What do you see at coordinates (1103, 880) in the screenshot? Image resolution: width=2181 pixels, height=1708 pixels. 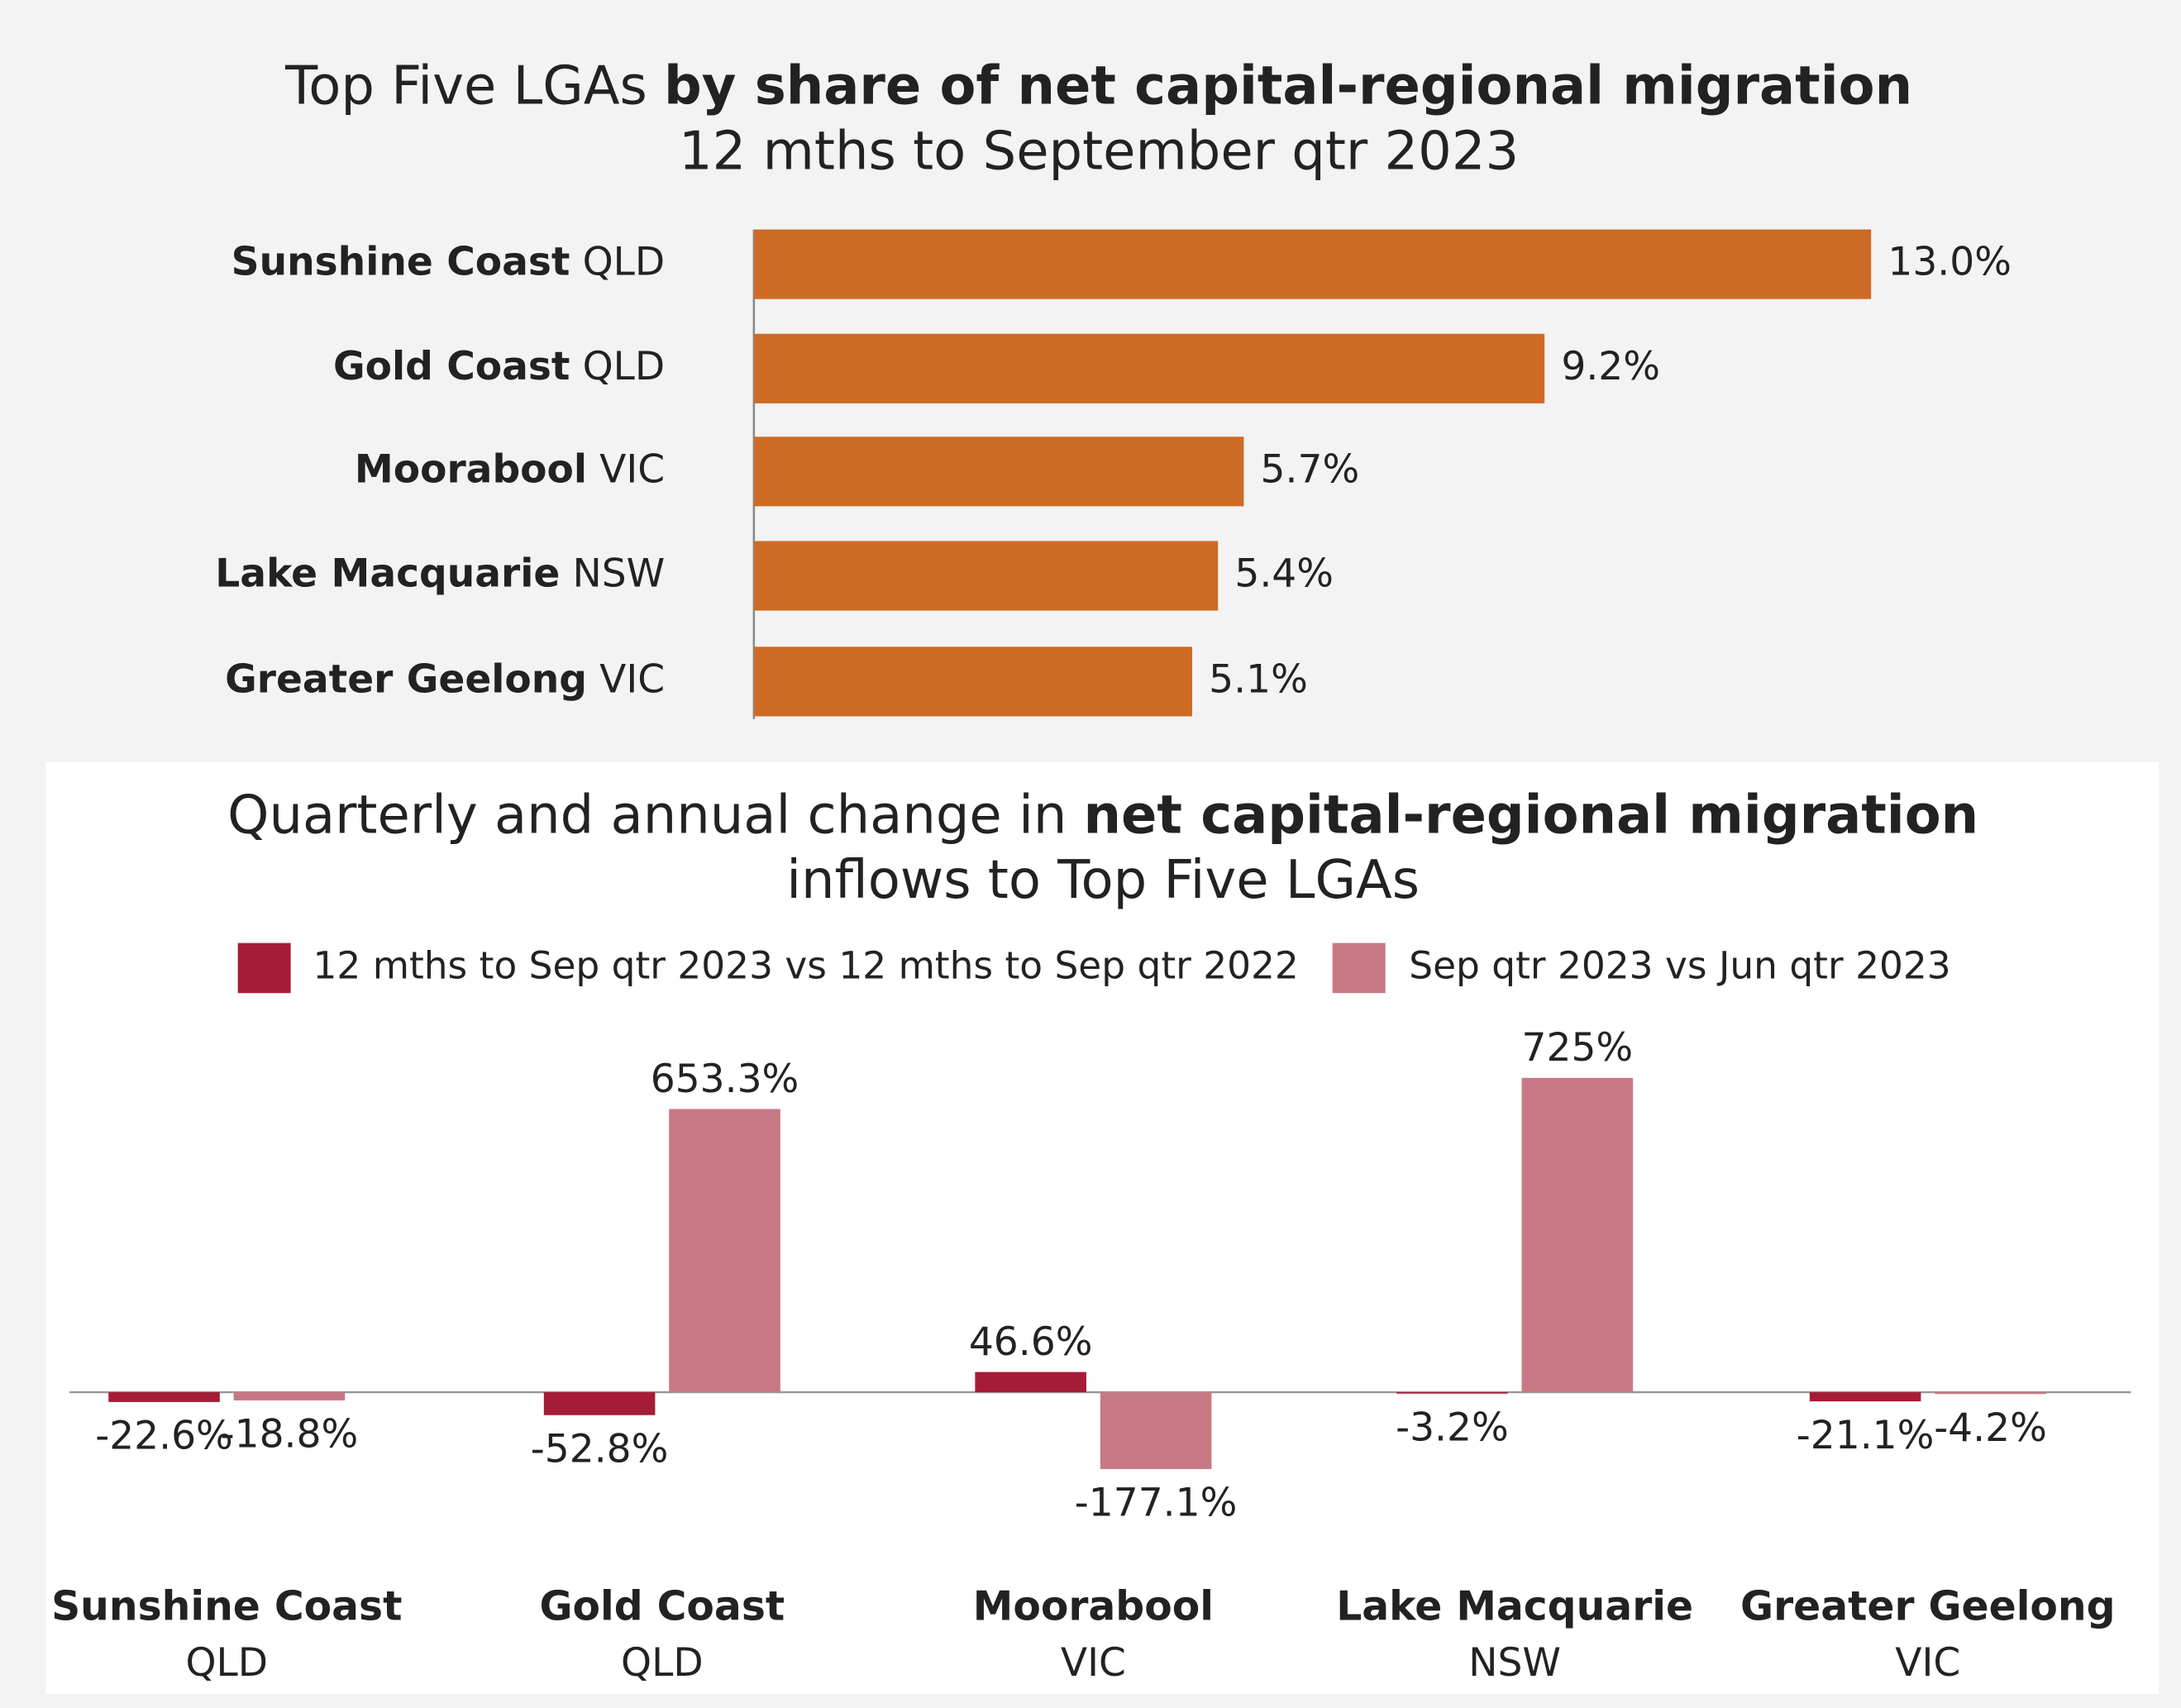 I see `chart-subtitle: inflows to Top Five LGAs` at bounding box center [1103, 880].